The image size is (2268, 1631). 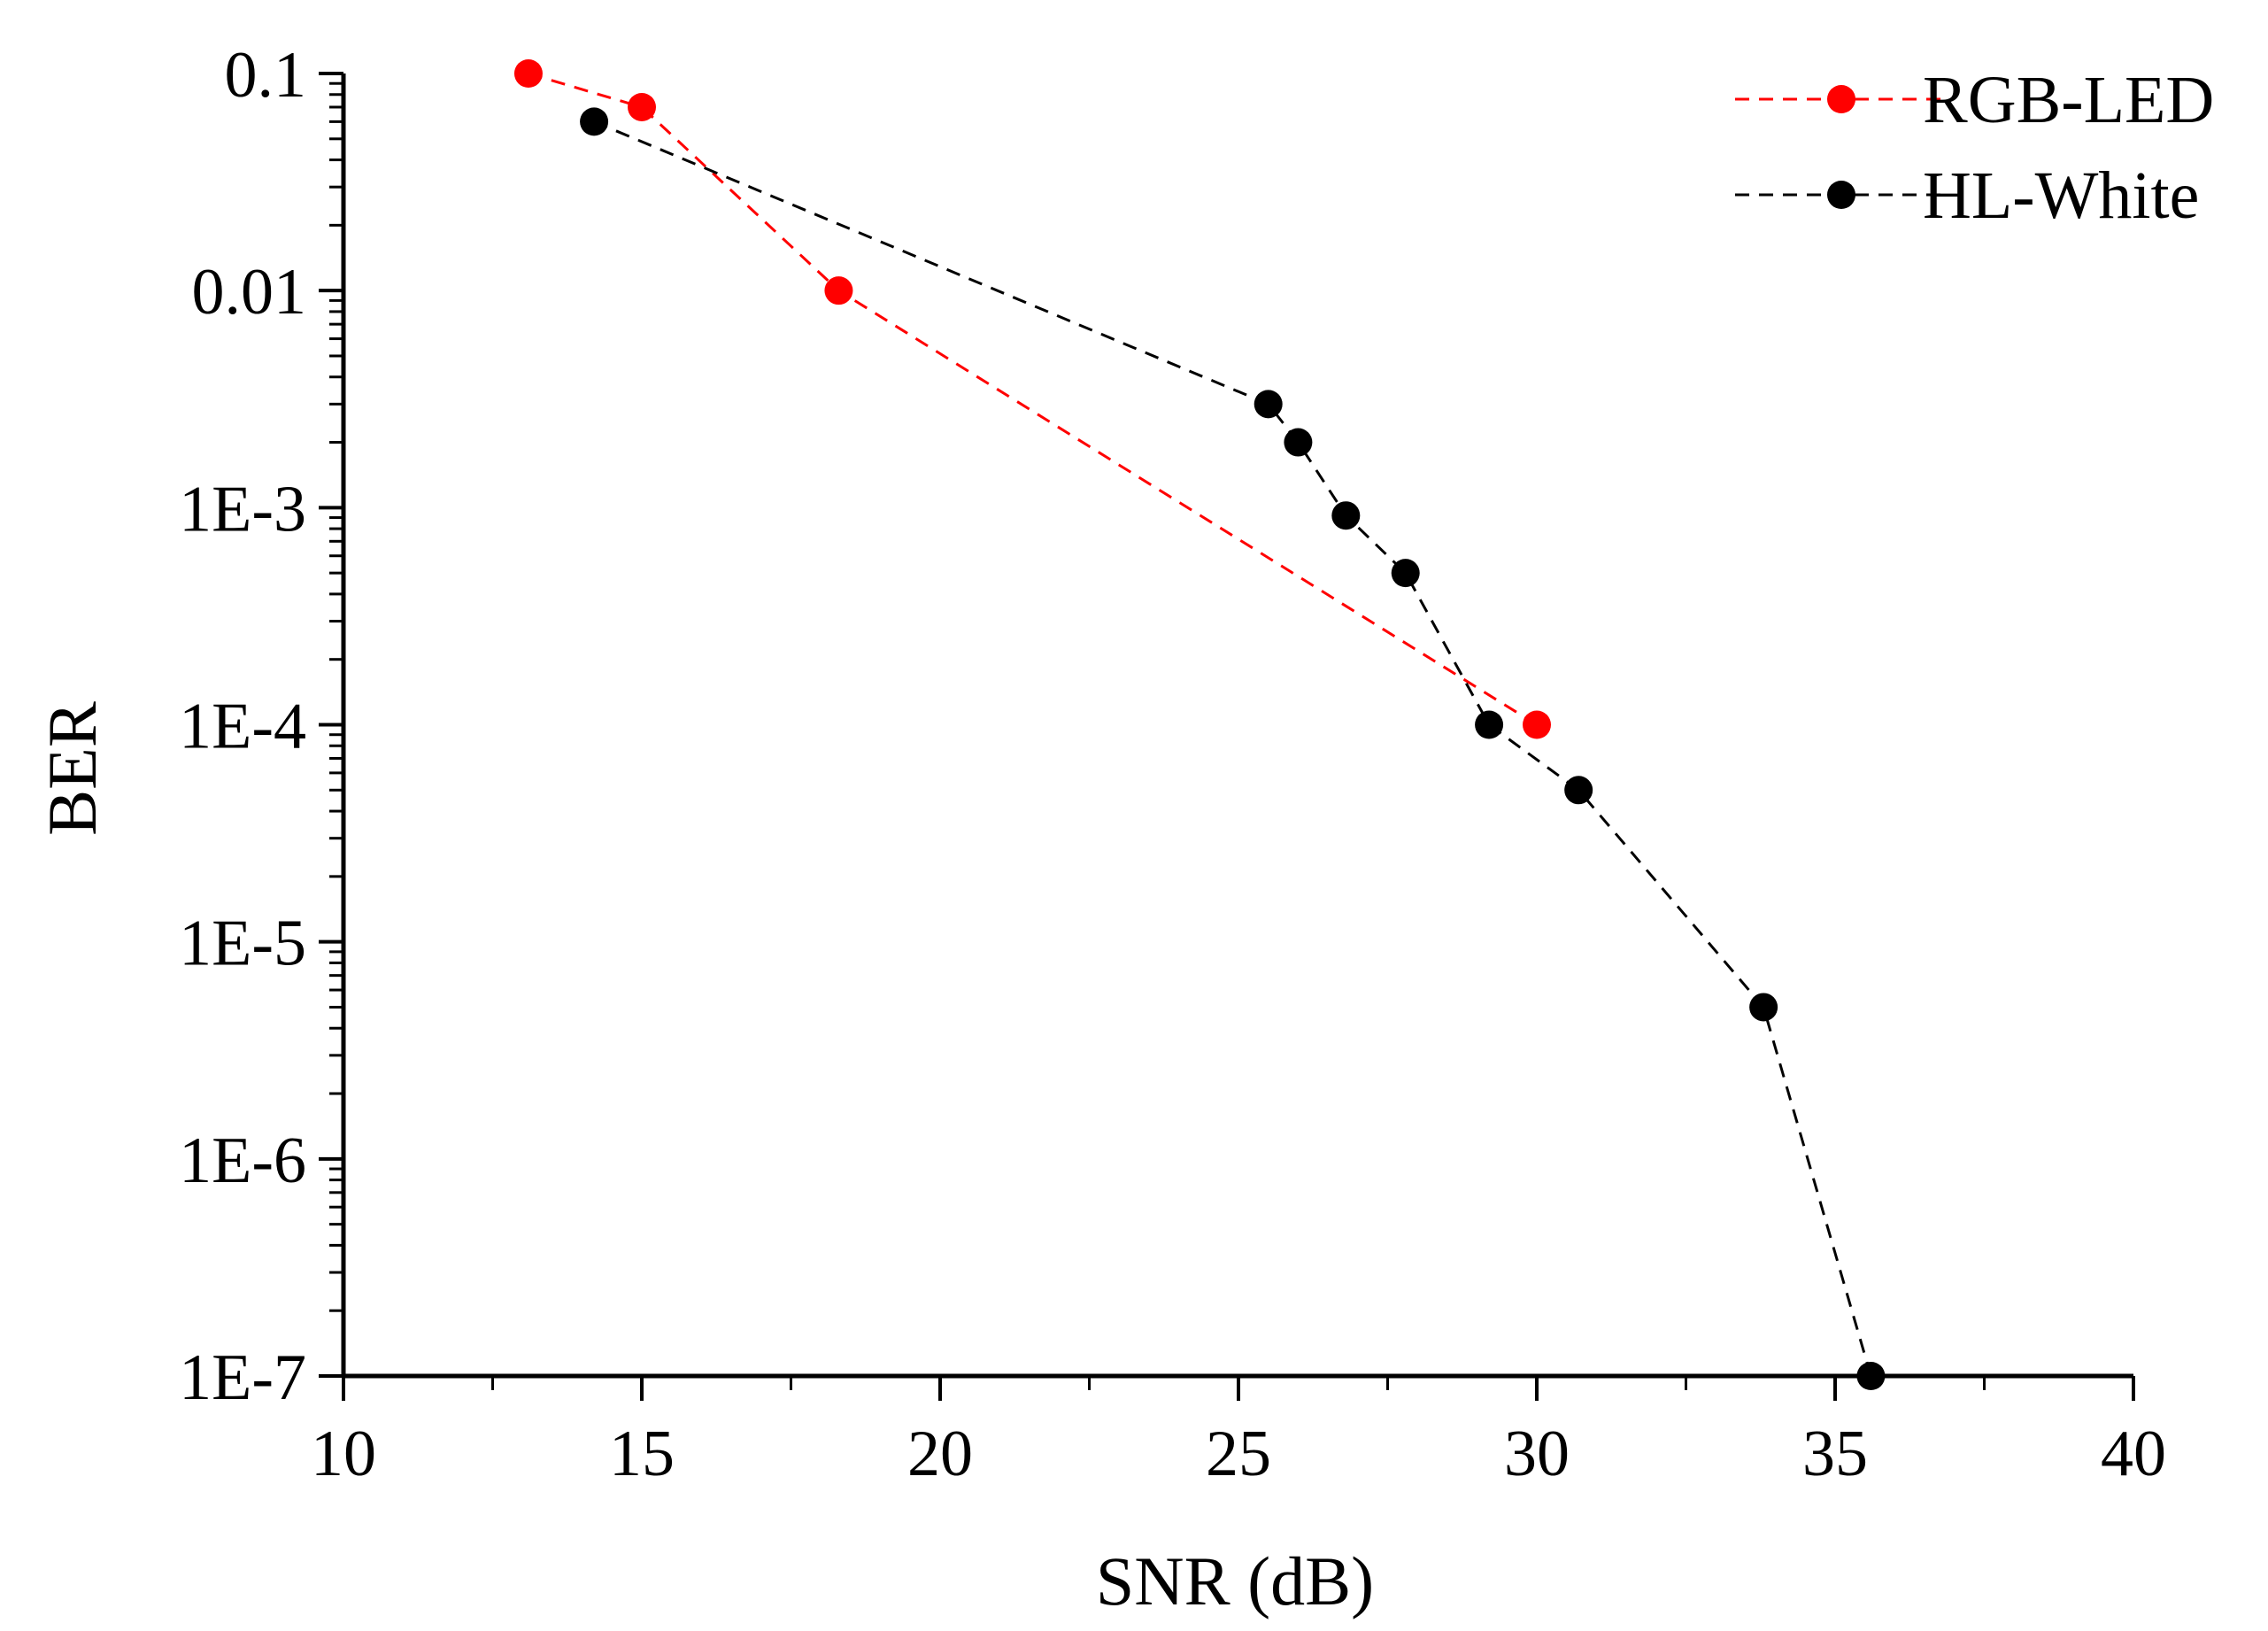 I want to click on y-tick-label: 0.1, so click(x=266, y=75).